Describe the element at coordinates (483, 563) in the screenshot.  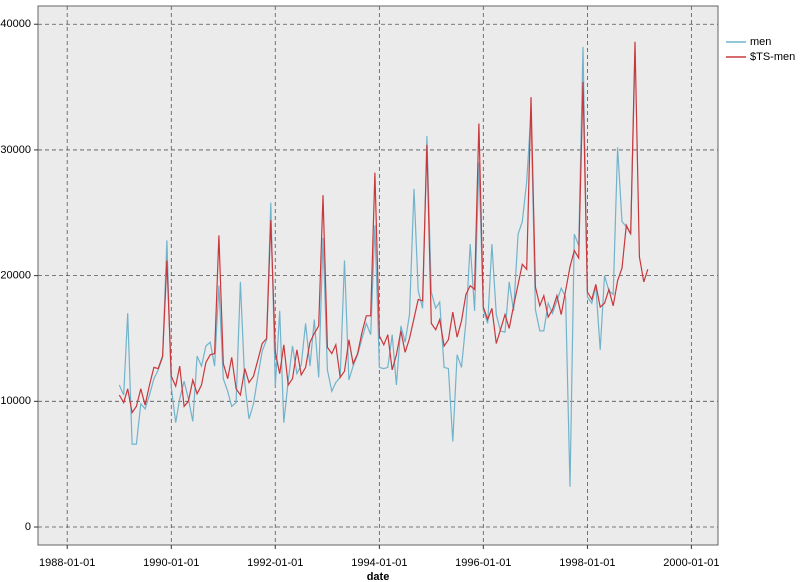
I see `x-tick-label: 1996-01-01` at that location.